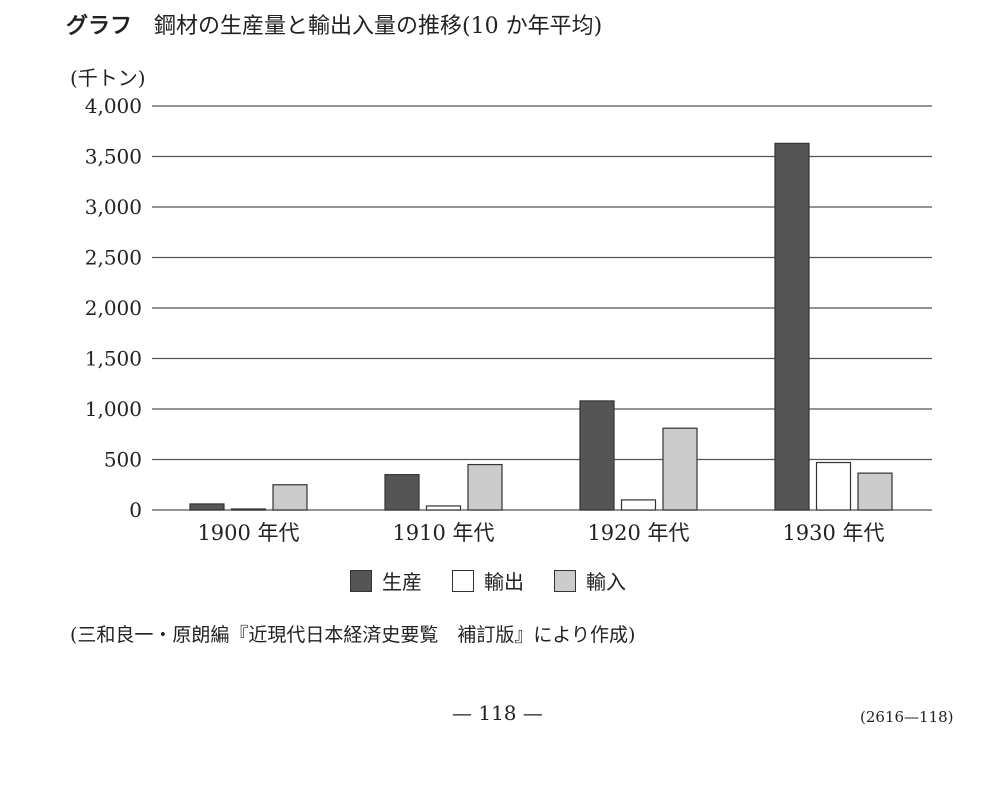  I want to click on y-tick-label: 3,500, so click(113, 157).